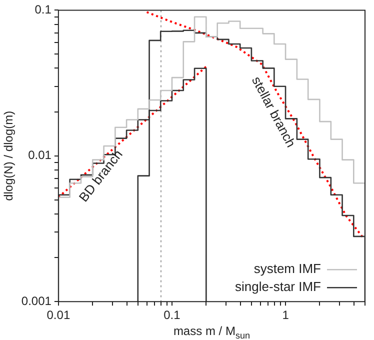 This screenshot has width=374, height=340. I want to click on y-tick-label: 0.001, so click(36, 301).